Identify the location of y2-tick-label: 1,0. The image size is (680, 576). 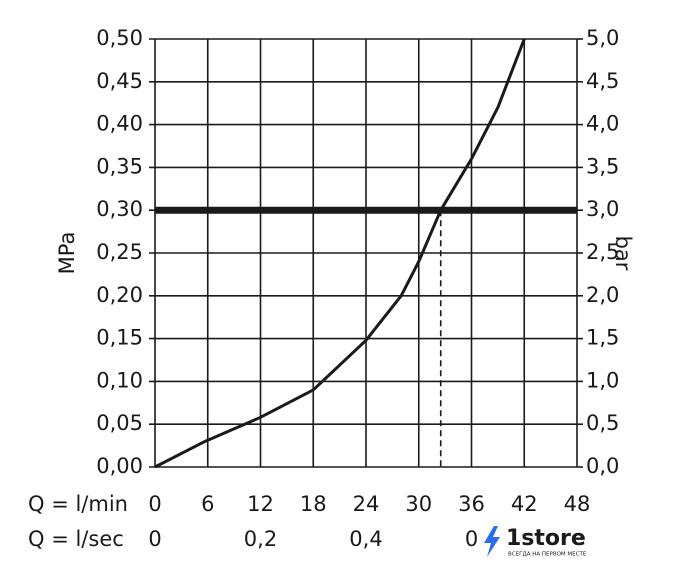
(602, 380).